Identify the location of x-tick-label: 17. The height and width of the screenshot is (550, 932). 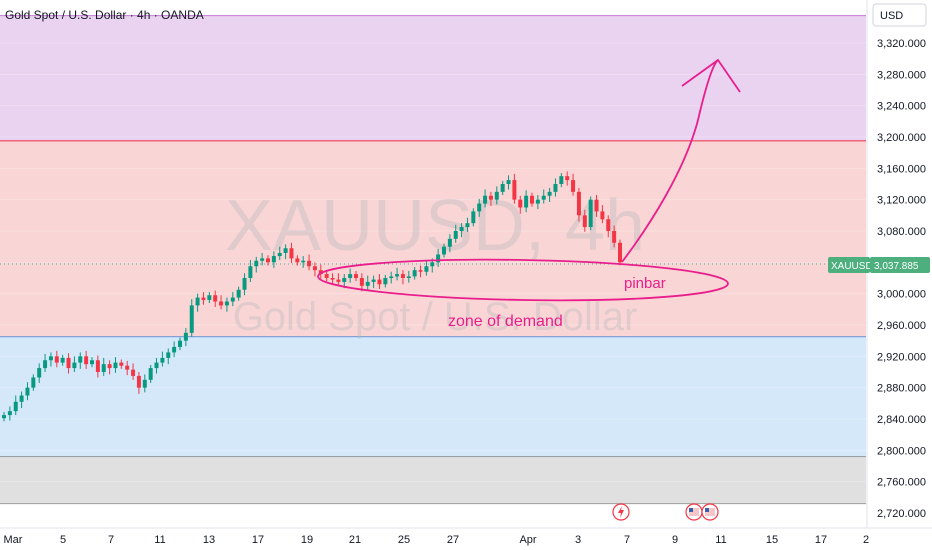
(821, 540).